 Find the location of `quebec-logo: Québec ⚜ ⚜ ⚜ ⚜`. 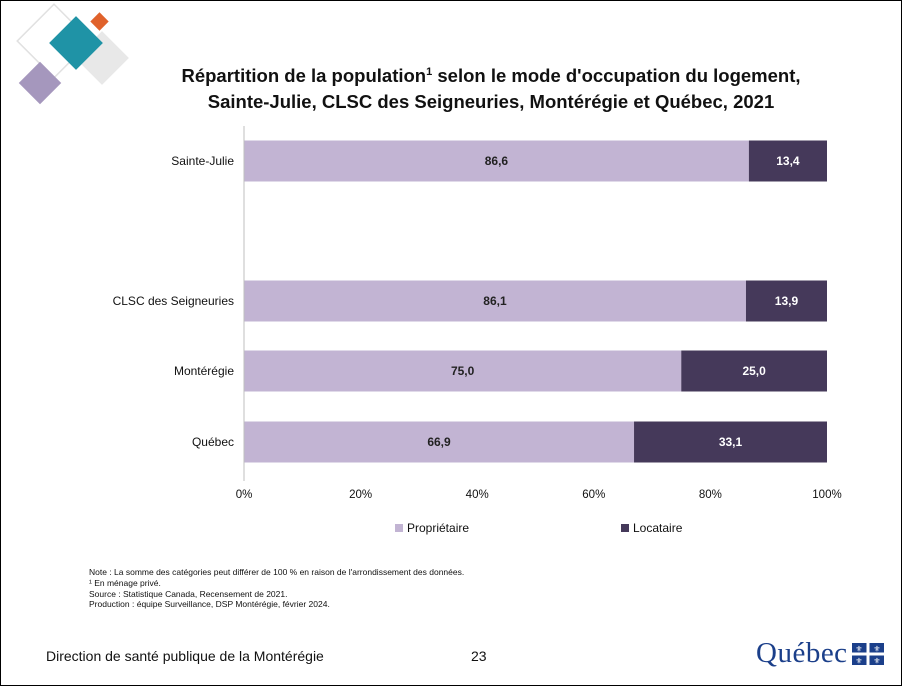

quebec-logo: Québec ⚜ ⚜ ⚜ ⚜ is located at coordinates (820, 653).